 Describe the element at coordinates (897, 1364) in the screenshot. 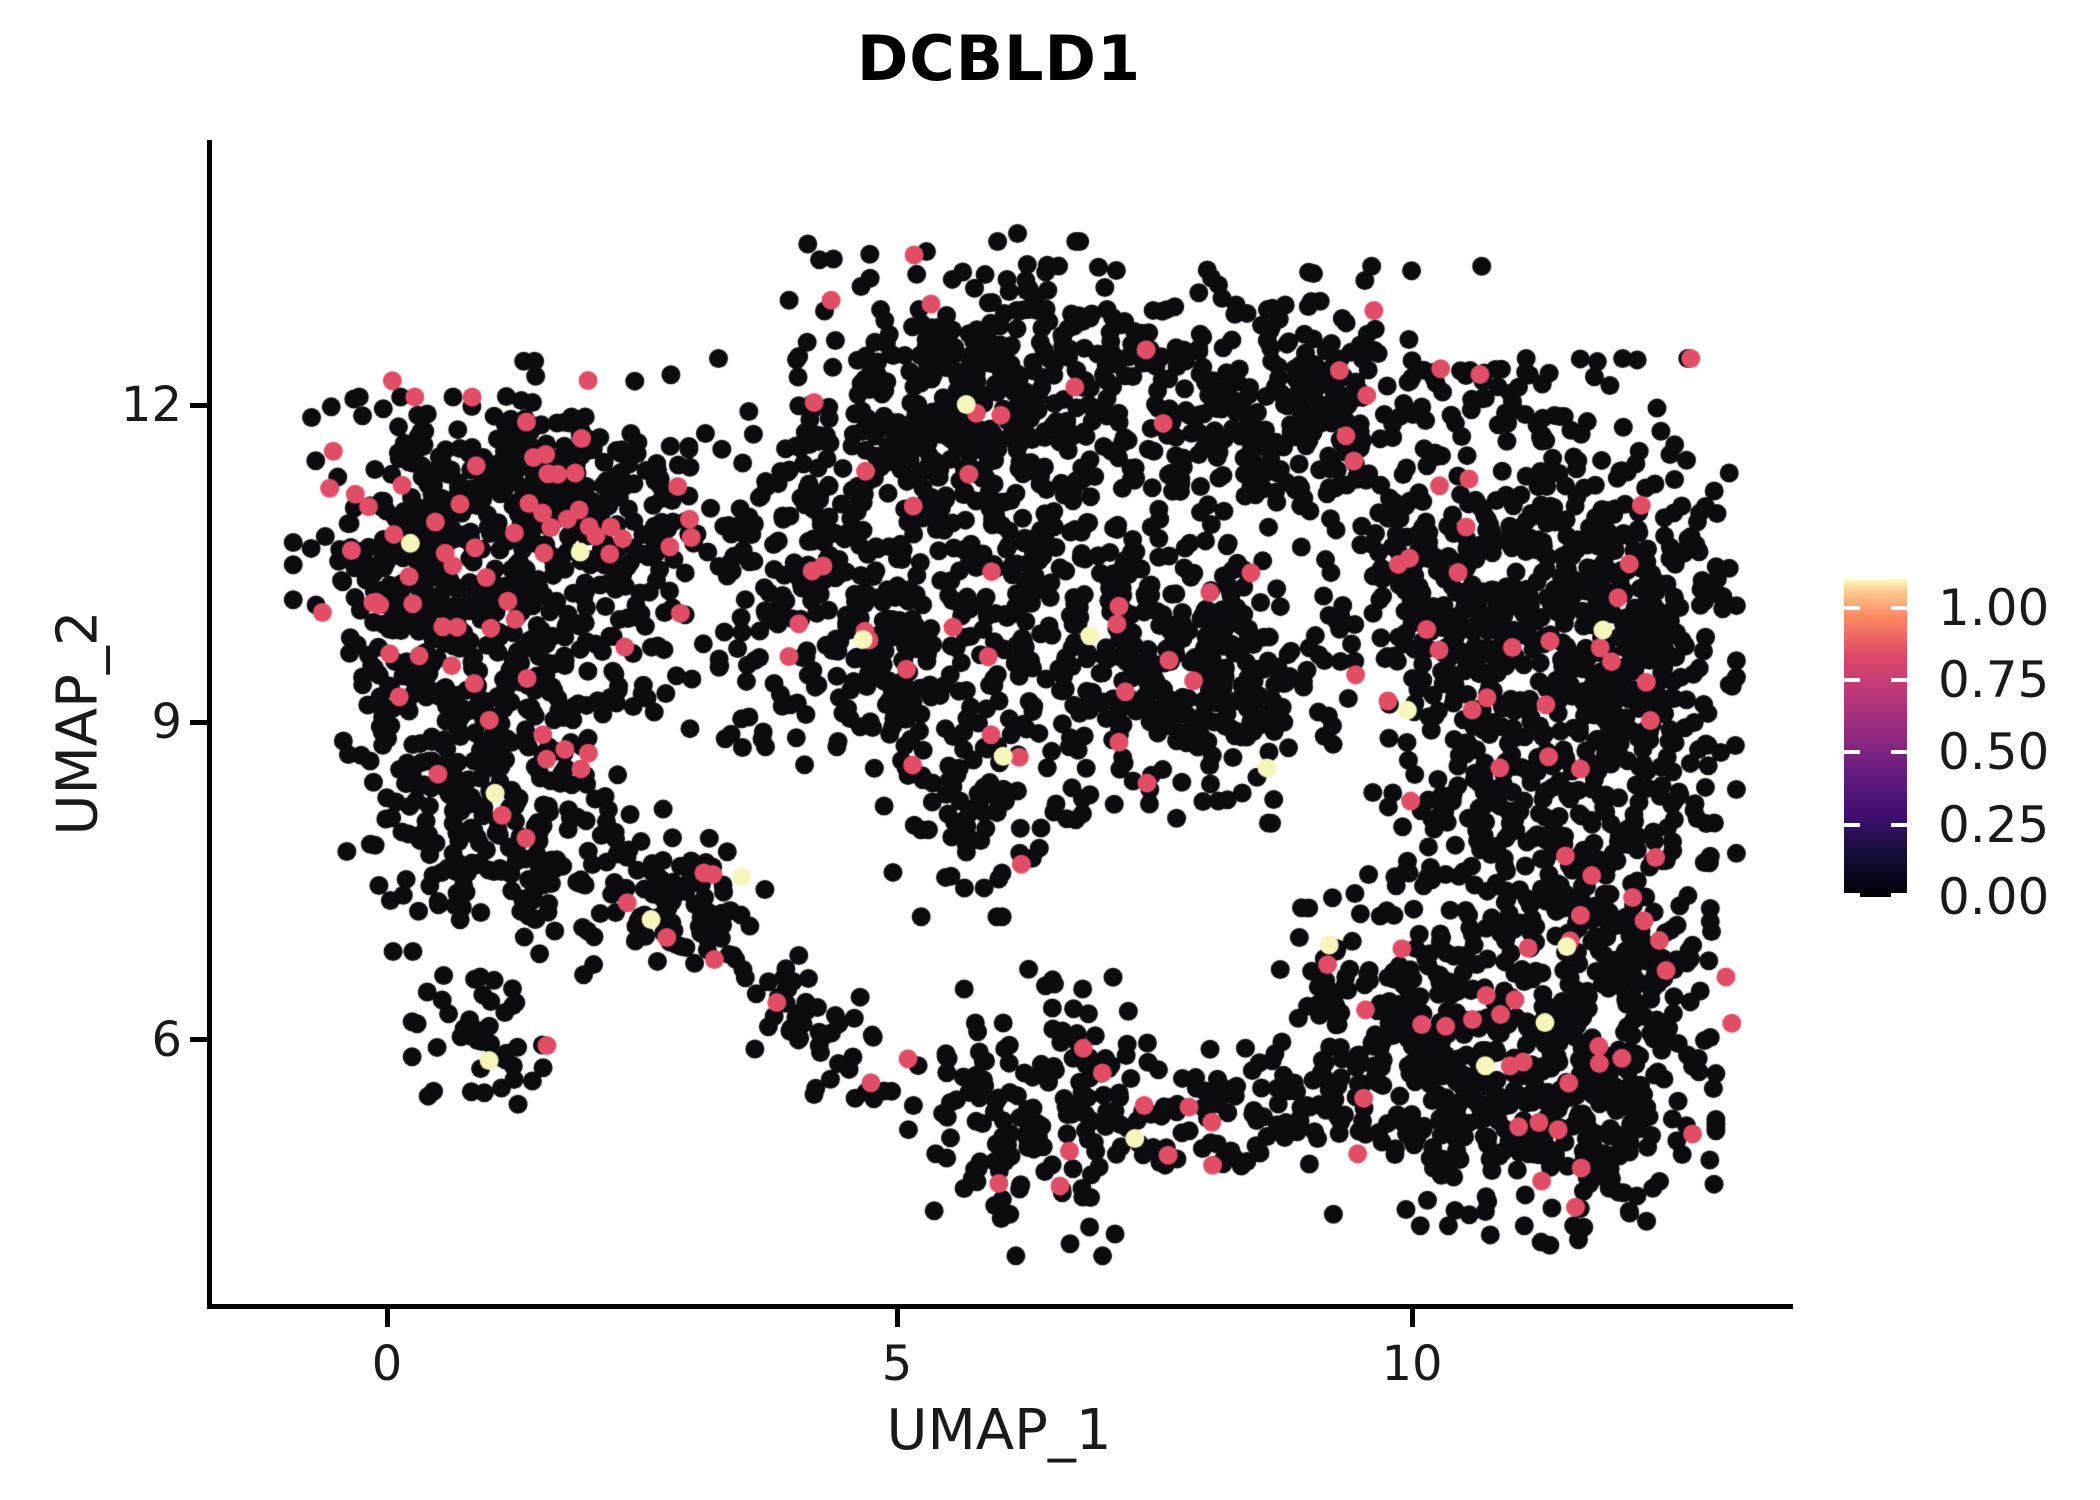

I see `x-tick-label: 5` at that location.